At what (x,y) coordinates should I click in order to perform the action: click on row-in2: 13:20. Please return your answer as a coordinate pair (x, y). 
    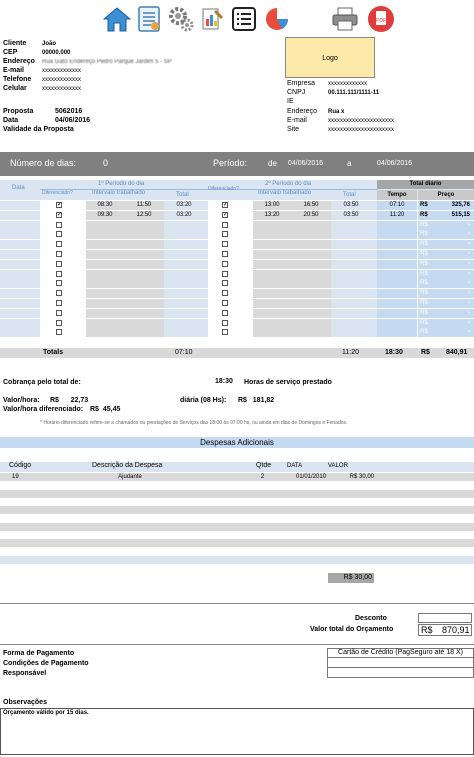
    Looking at the image, I should click on (272, 214).